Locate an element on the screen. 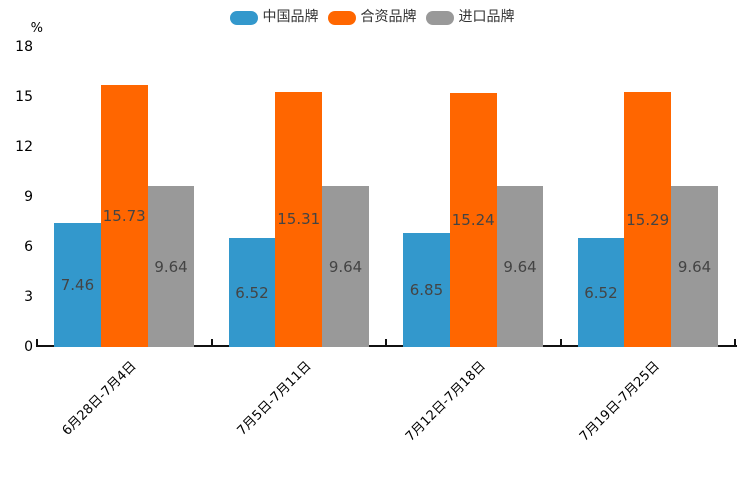 The width and height of the screenshot is (744, 496). y-axis-unit-label: % is located at coordinates (36, 28).